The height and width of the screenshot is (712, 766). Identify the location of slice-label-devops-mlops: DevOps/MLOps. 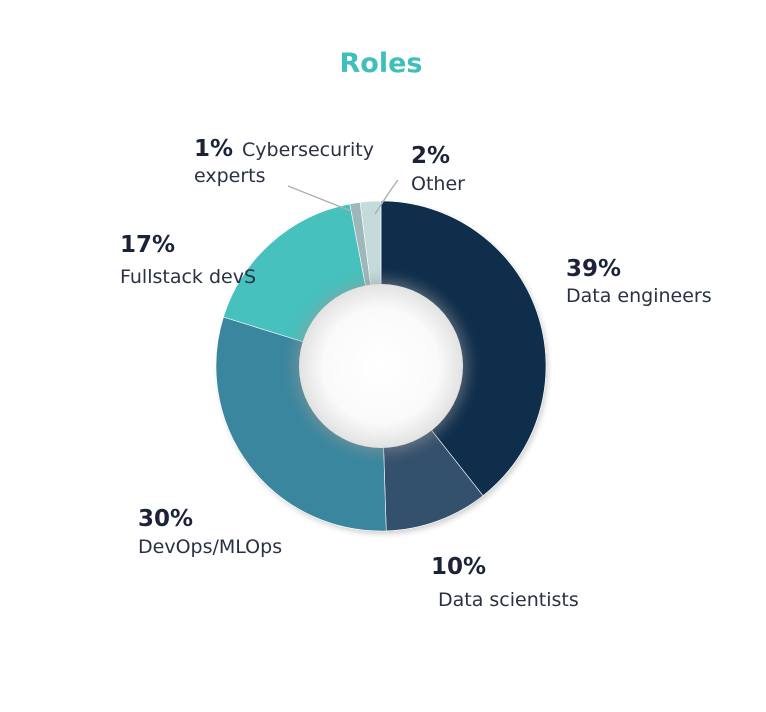
(210, 547).